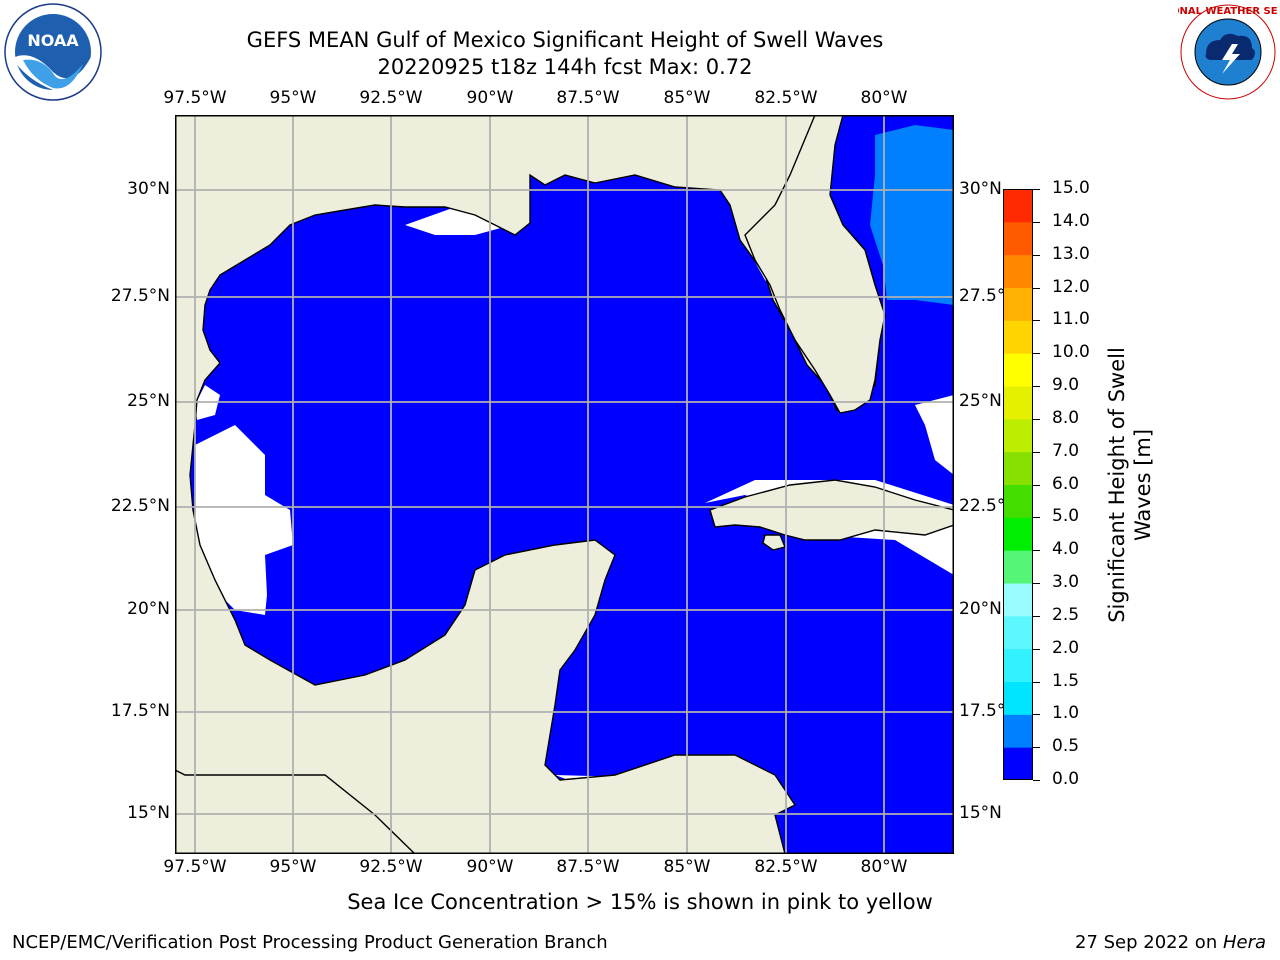 This screenshot has height=960, width=1280. Describe the element at coordinates (980, 401) in the screenshot. I see `lat-tick-right: 25°N` at that location.